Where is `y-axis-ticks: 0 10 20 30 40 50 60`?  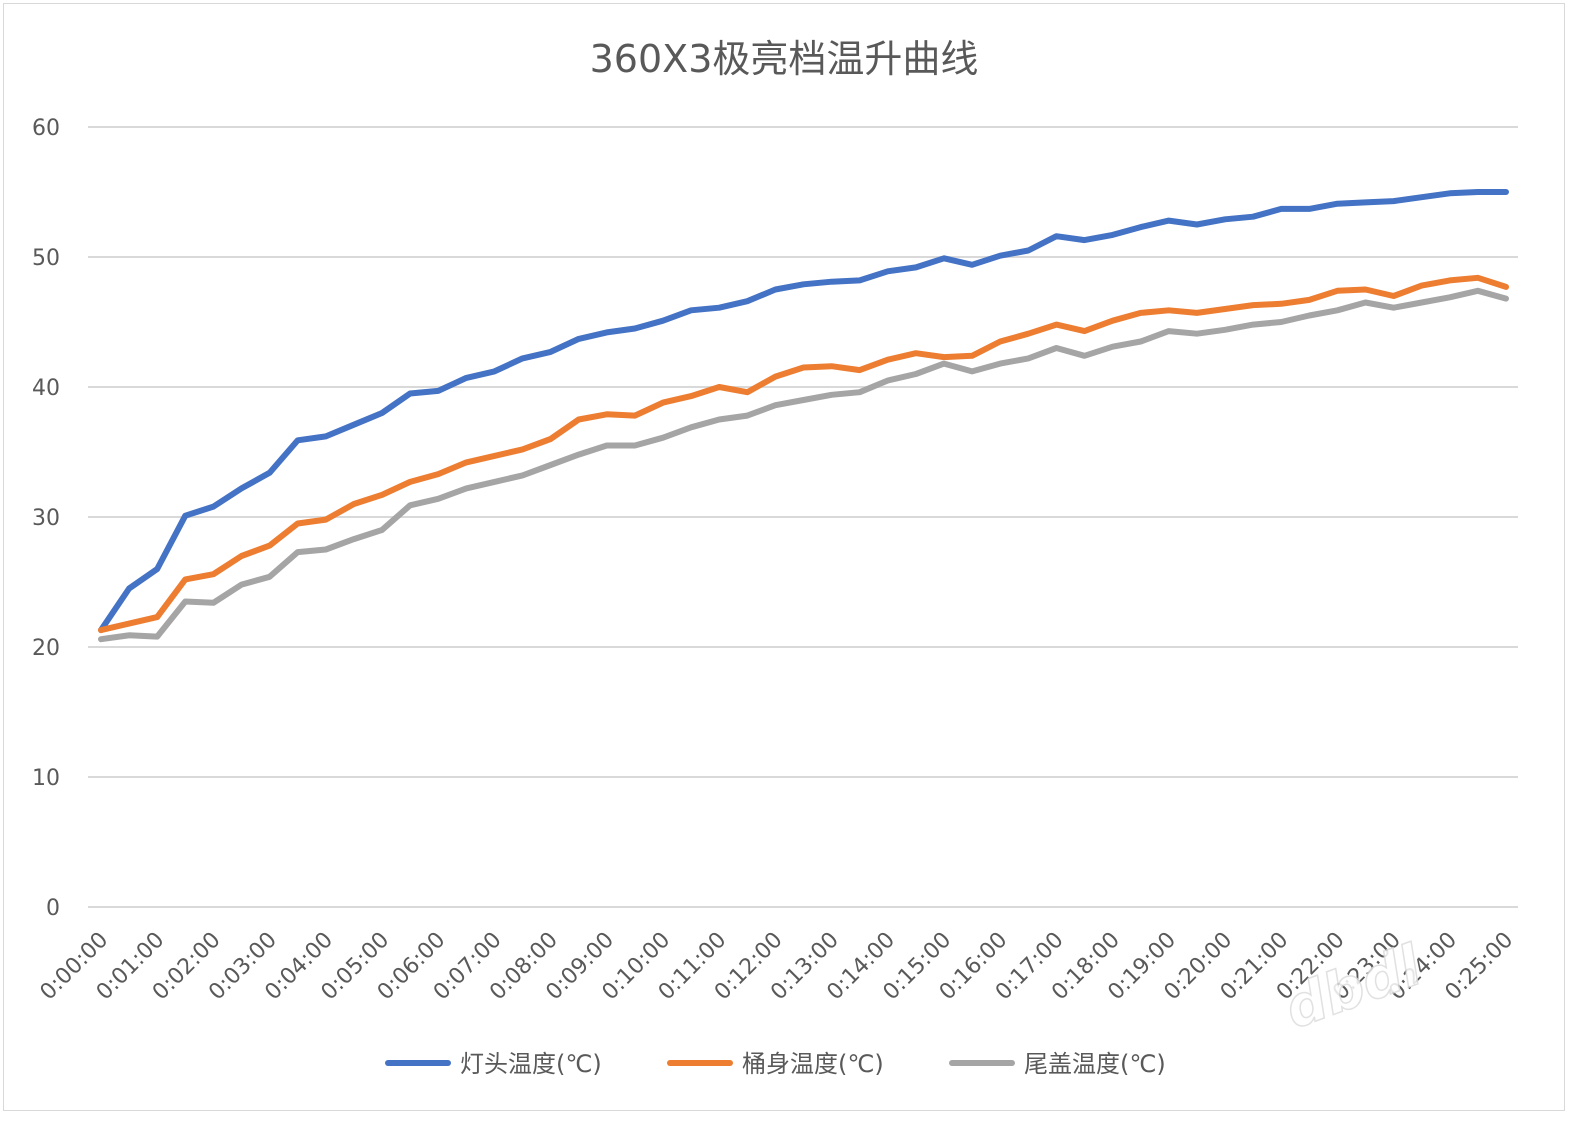
y-axis-ticks: 0 10 20 30 40 50 60 is located at coordinates (46, 518).